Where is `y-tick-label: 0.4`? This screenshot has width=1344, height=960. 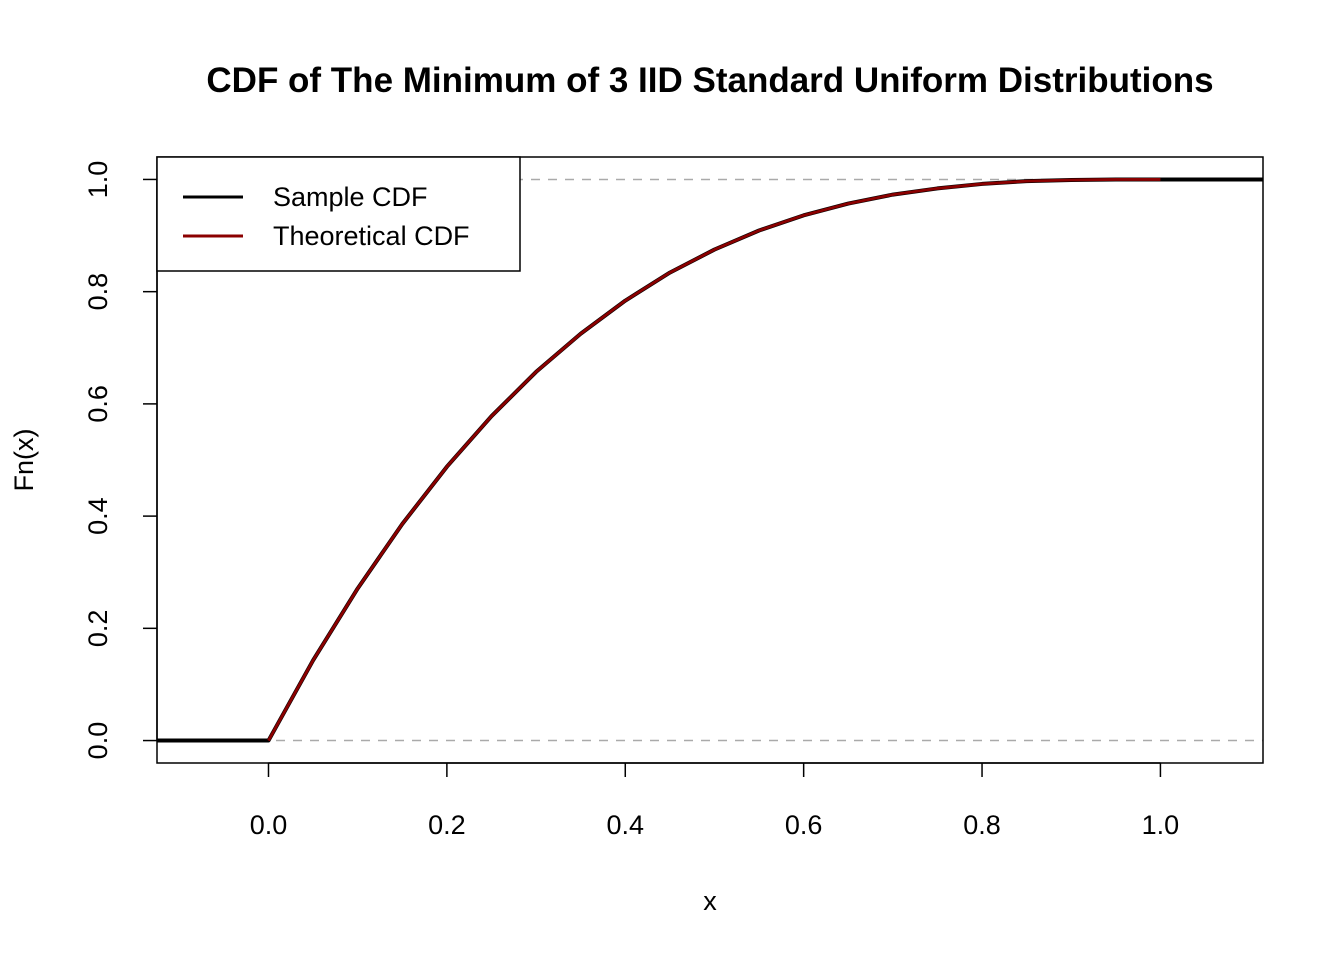
y-tick-label: 0.4 is located at coordinates (98, 516).